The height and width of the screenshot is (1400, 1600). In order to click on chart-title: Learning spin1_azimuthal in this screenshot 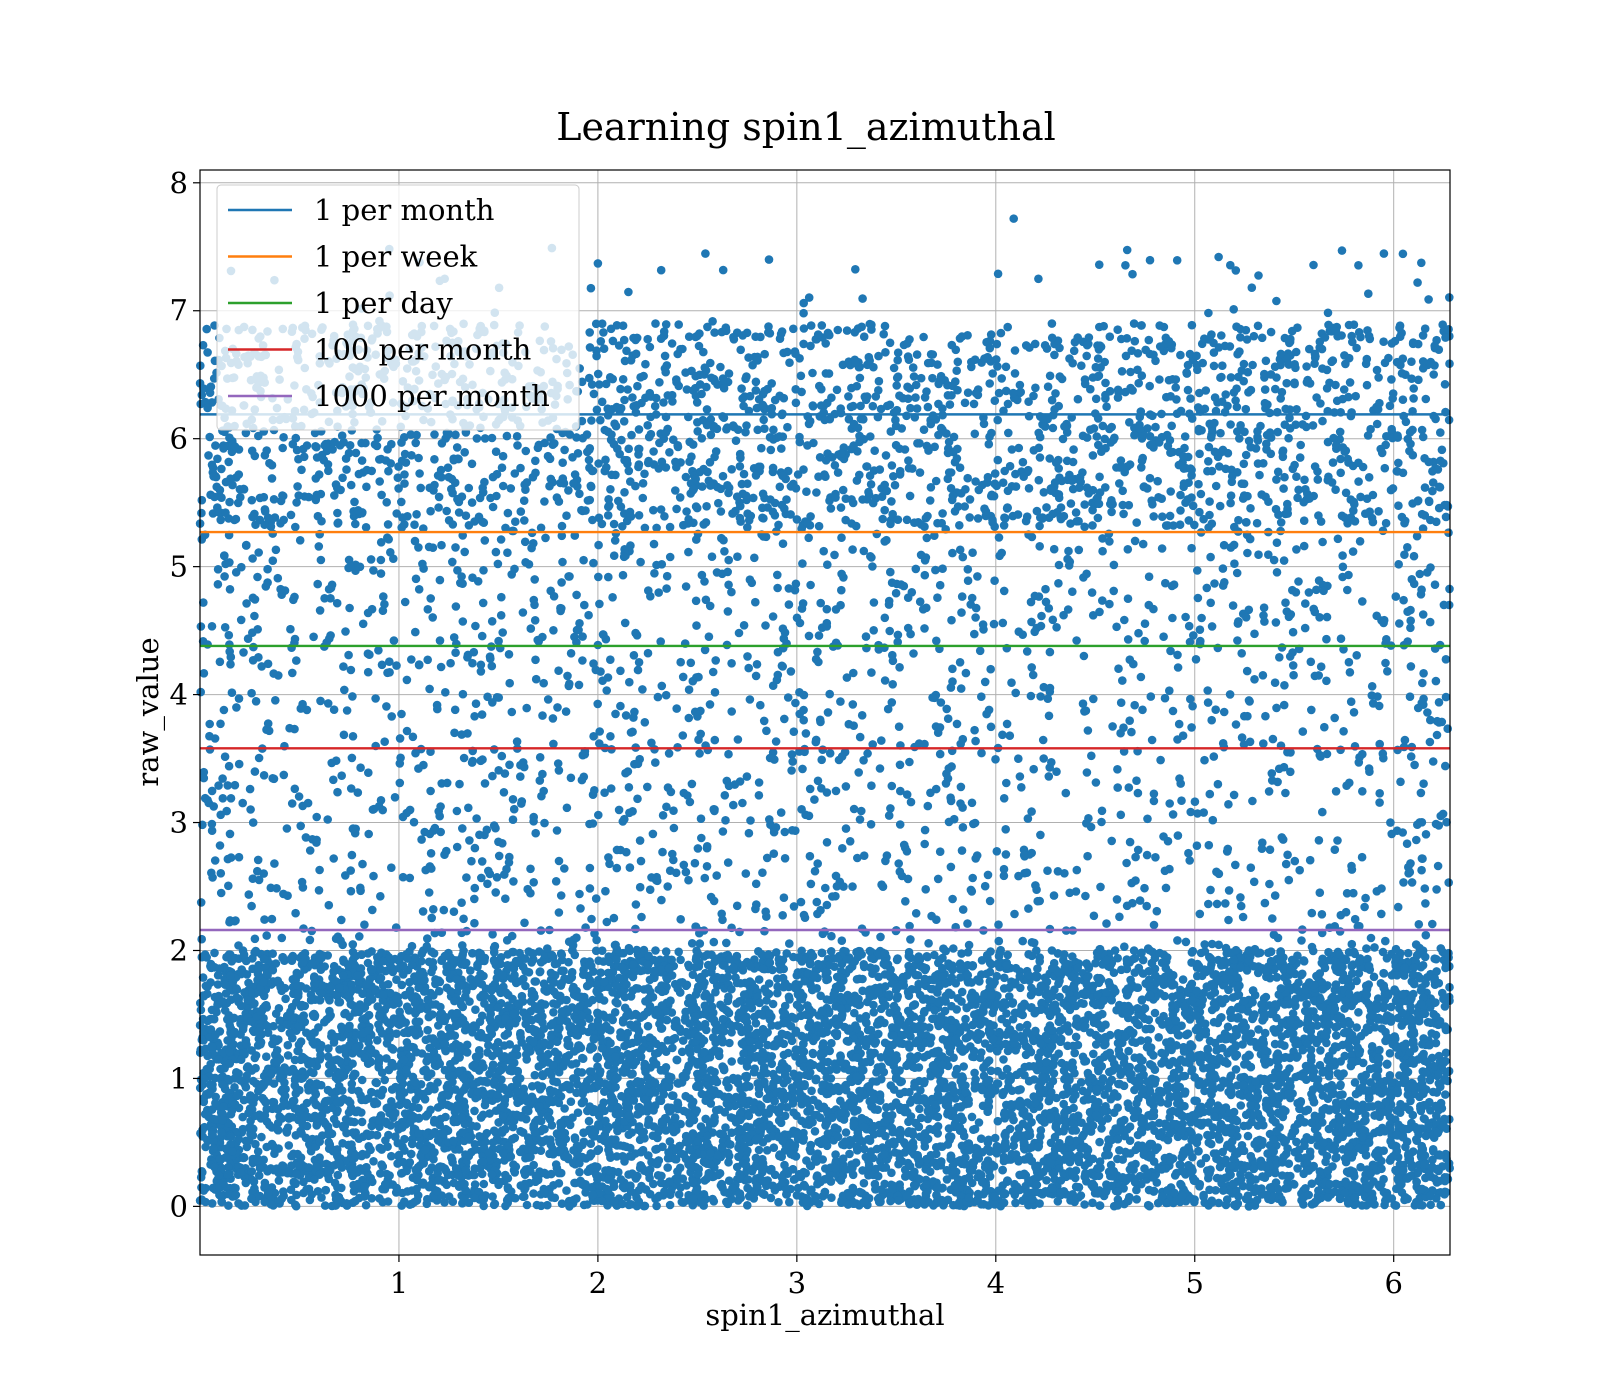, I will do `click(806, 127)`.